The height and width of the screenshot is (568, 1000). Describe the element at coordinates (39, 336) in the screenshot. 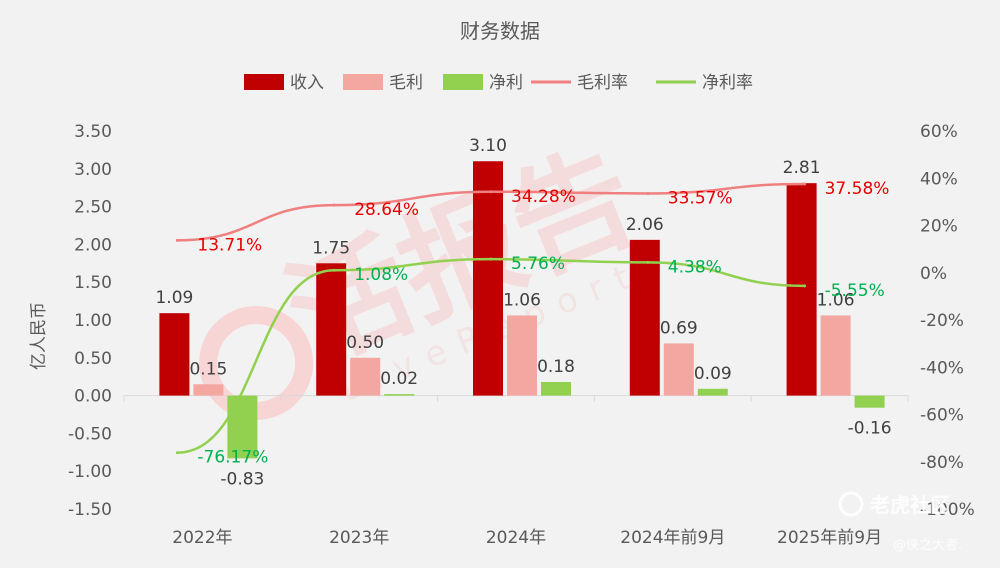

I see `y-axis-label: 亿人民币` at that location.